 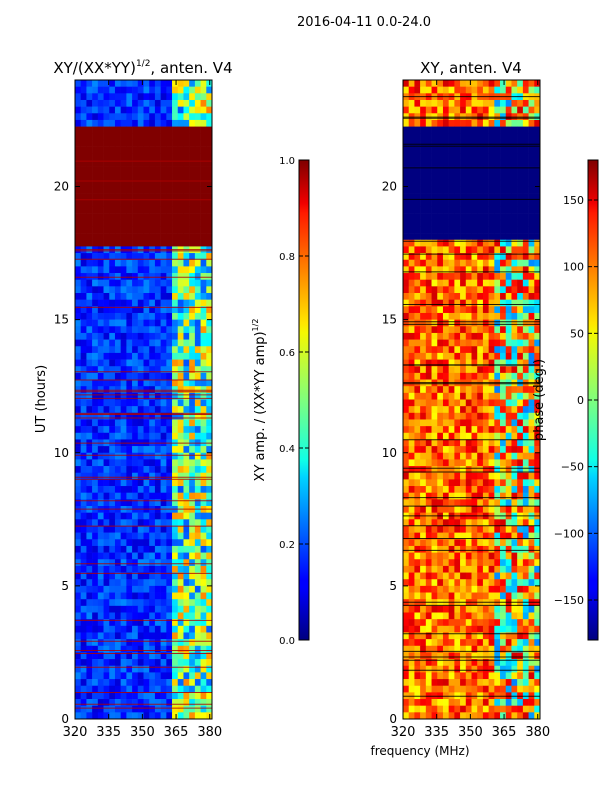 I want to click on x-tick-label: 365, so click(x=176, y=732).